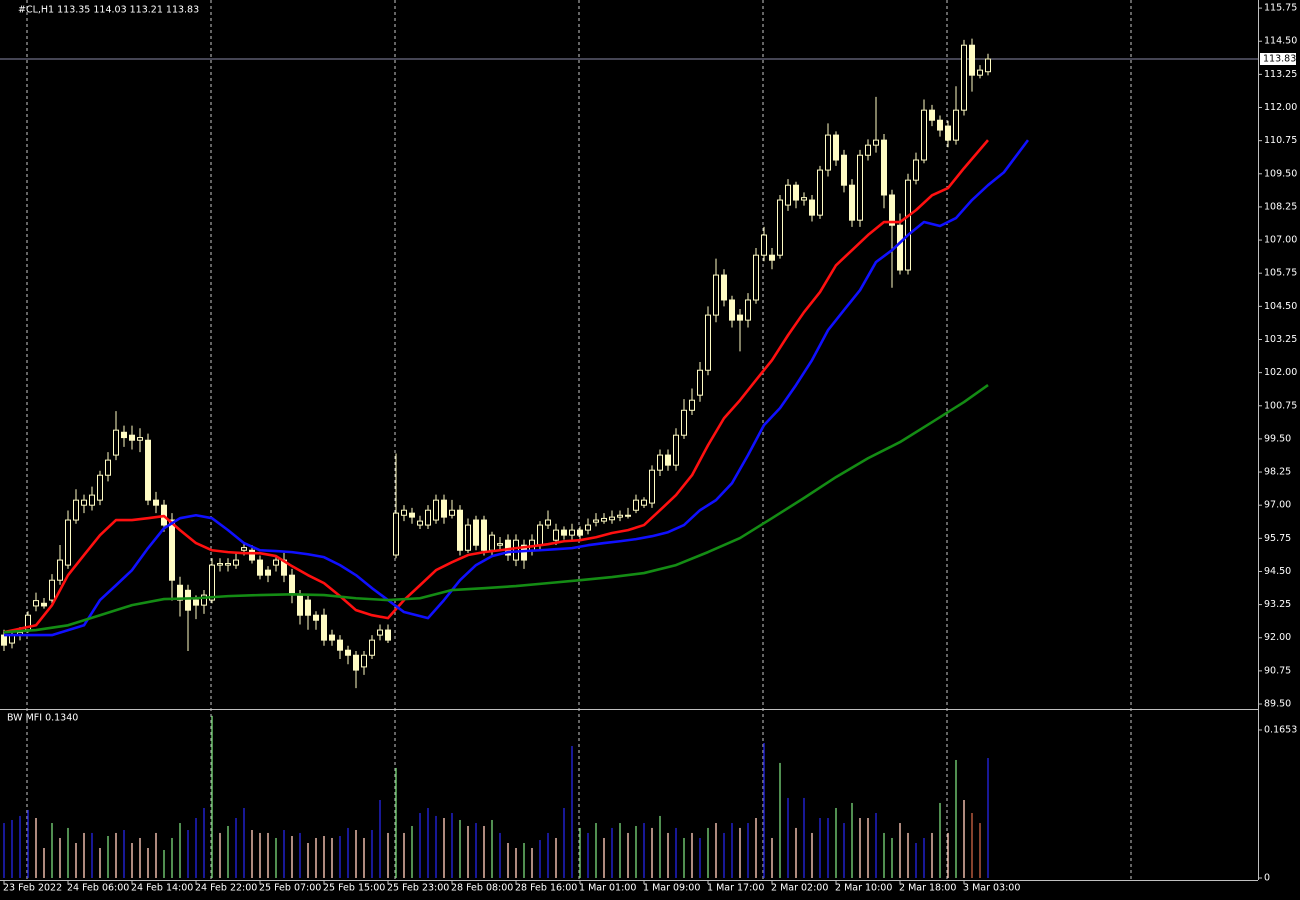 This screenshot has height=900, width=1300. I want to click on y-tick-label: 93.25, so click(1277, 604).